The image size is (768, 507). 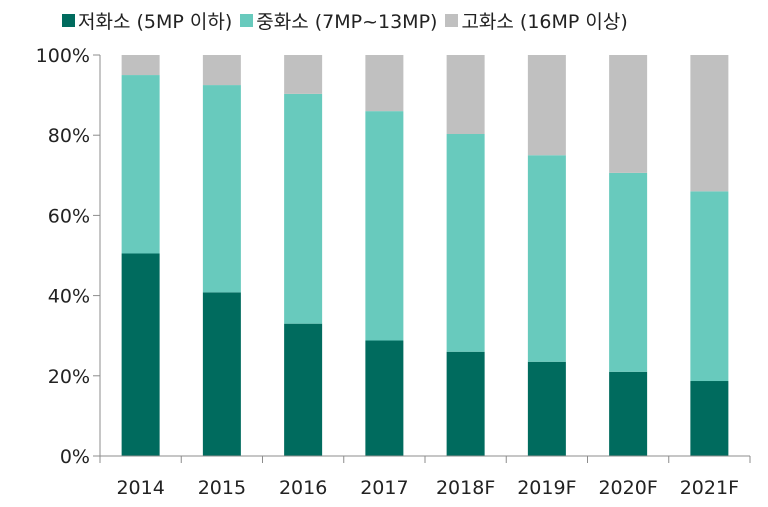 What do you see at coordinates (68, 20) in the screenshot?
I see `legend-swatch-low-res` at bounding box center [68, 20].